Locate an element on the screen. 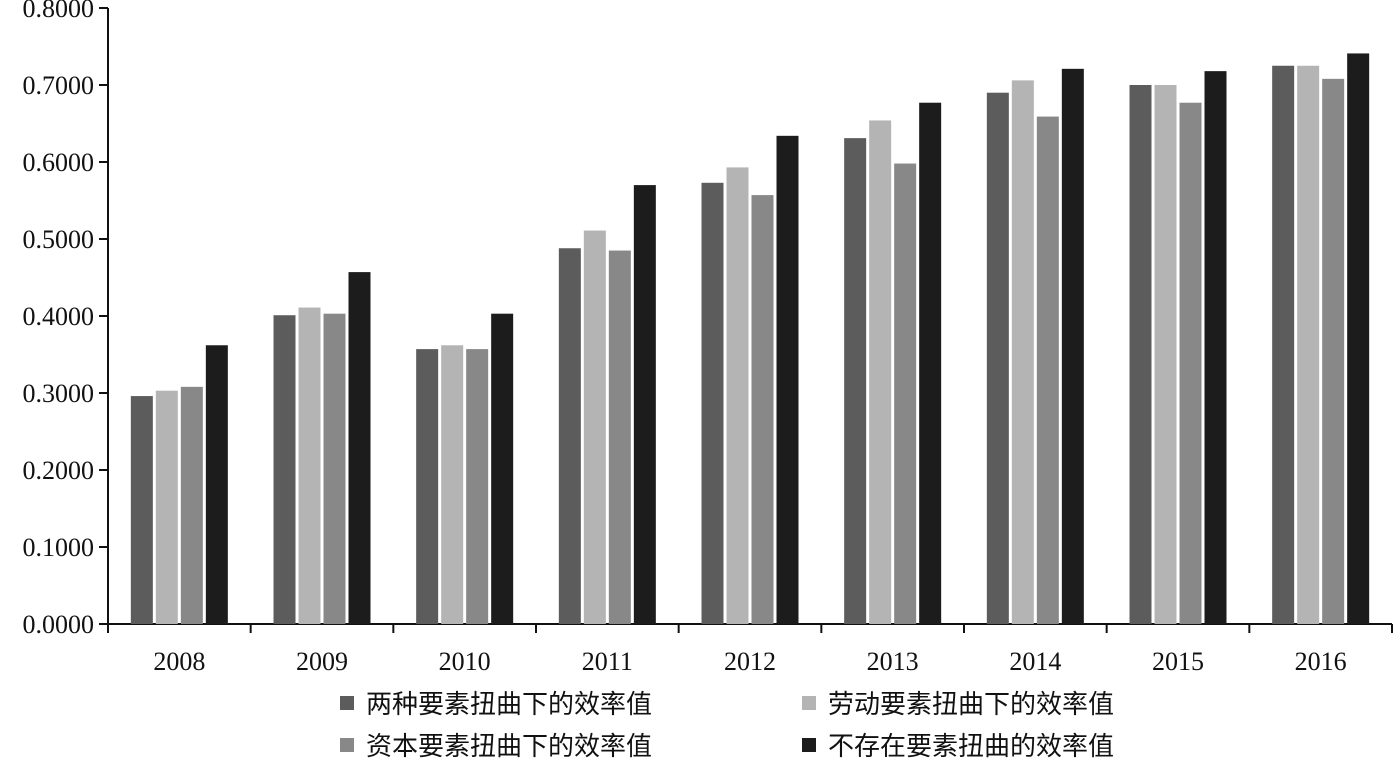 Image resolution: width=1395 pixels, height=770 pixels. x-tick-label: 2014 is located at coordinates (1035, 661).